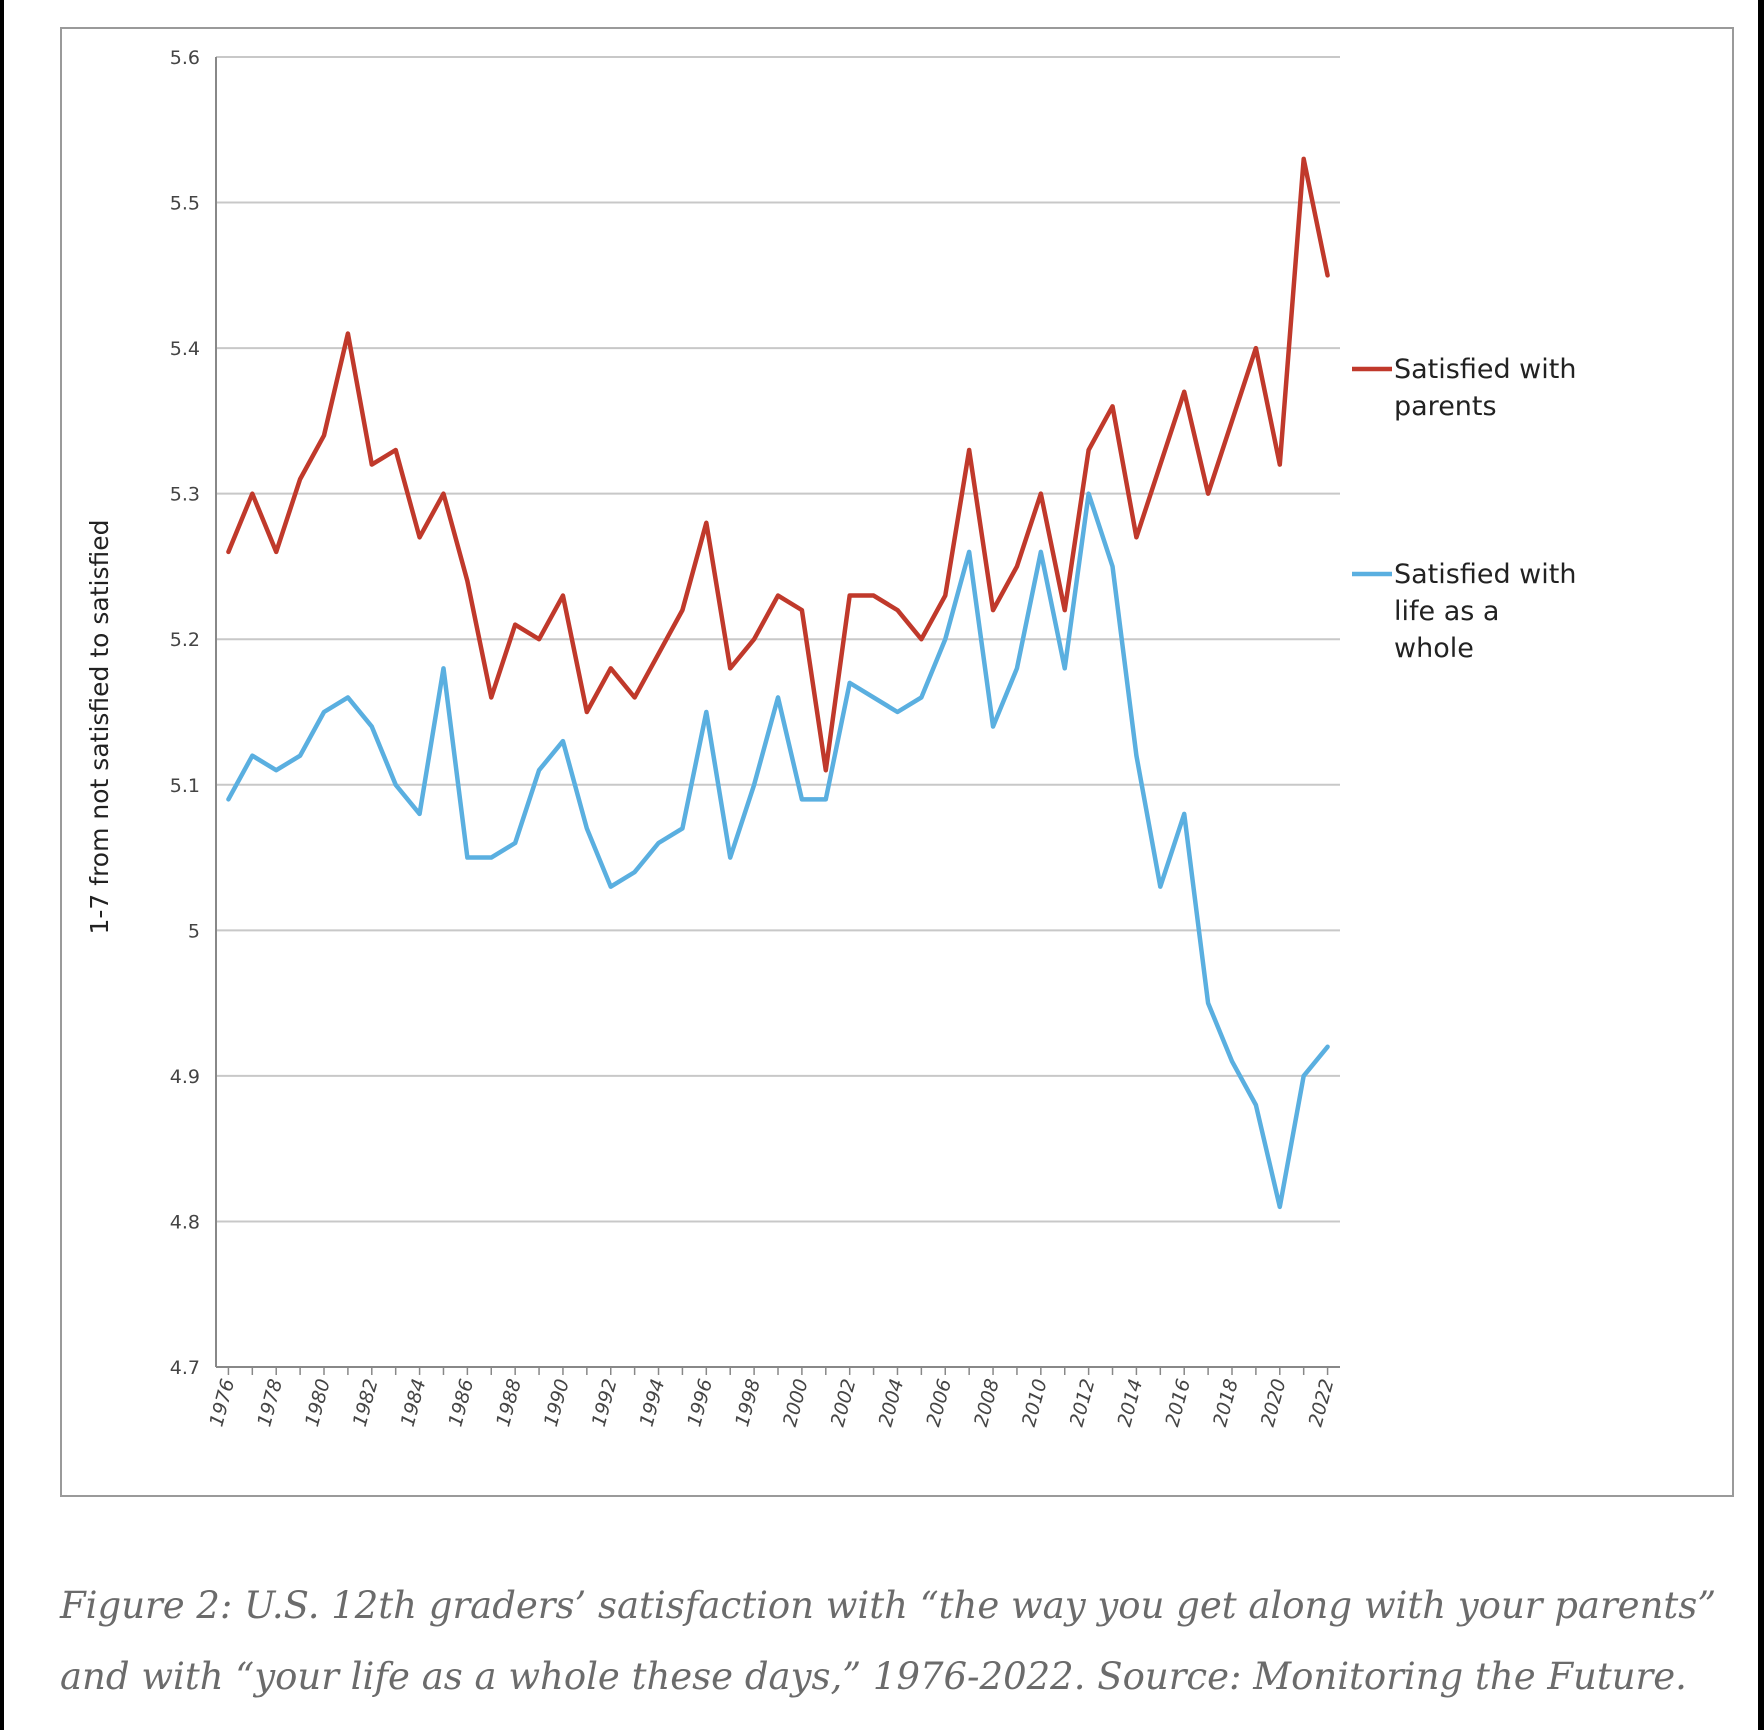 The width and height of the screenshot is (1764, 1730). What do you see at coordinates (366, 1403) in the screenshot?
I see `x-tick-label: 1982` at bounding box center [366, 1403].